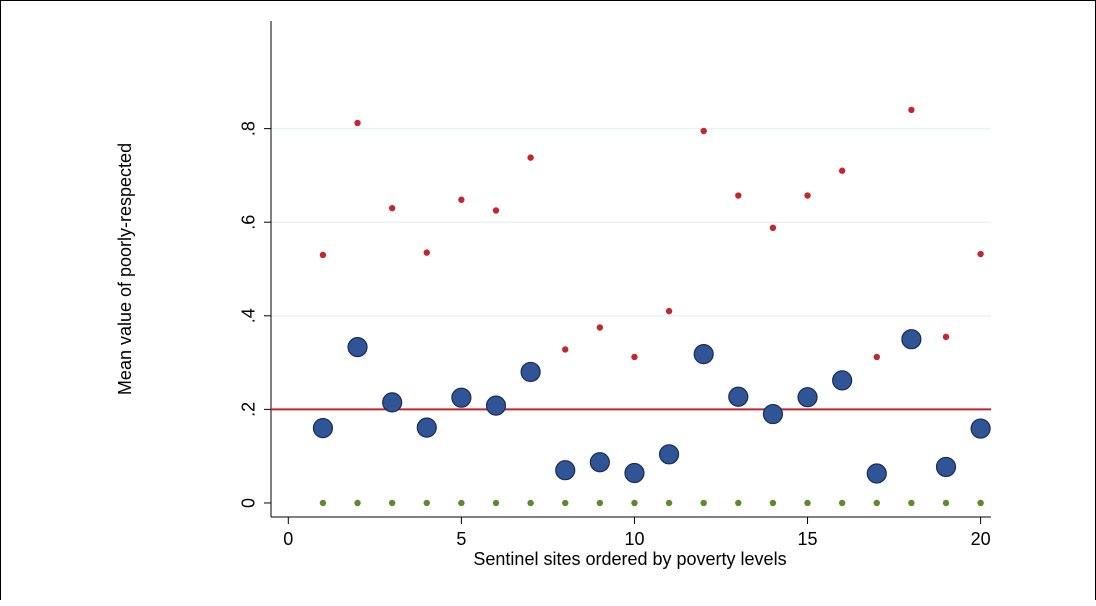  Describe the element at coordinates (248, 128) in the screenshot. I see `y-tick-label-4: .8` at that location.